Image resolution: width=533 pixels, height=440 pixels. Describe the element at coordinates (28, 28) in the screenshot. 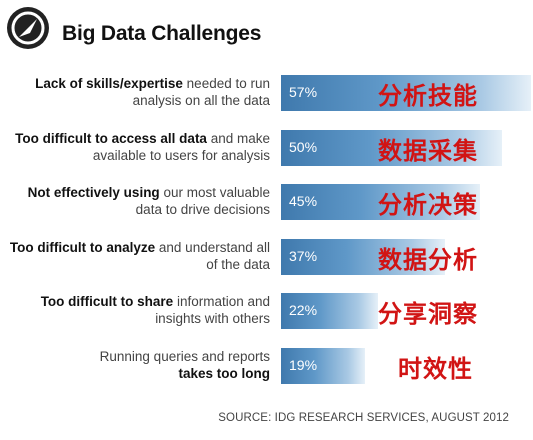

I see `compass-logo-icon` at that location.